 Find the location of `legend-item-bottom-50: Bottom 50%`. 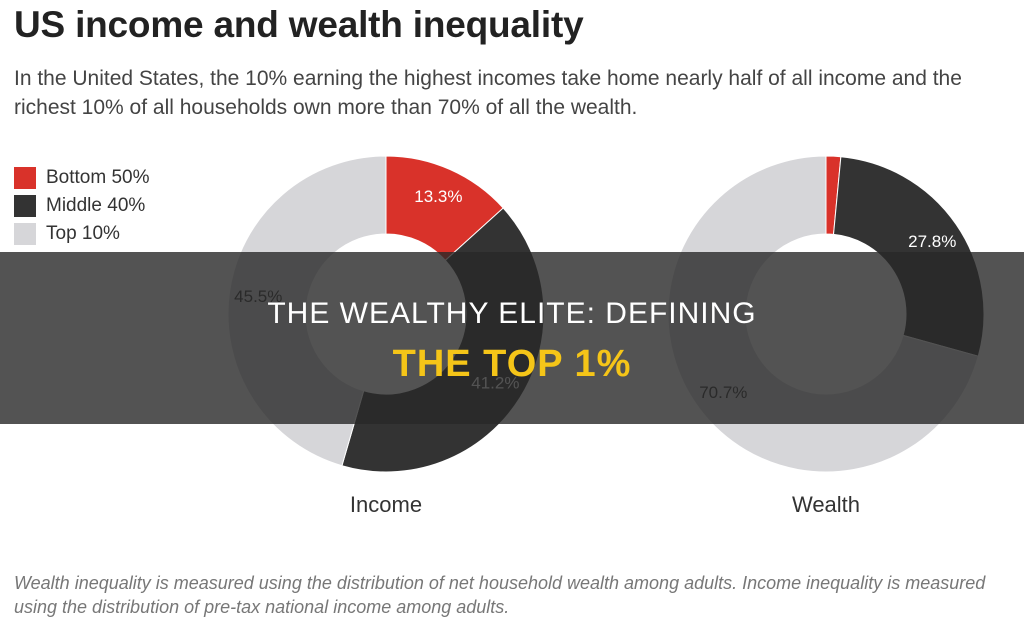

legend-item-bottom-50: Bottom 50% is located at coordinates (82, 178).